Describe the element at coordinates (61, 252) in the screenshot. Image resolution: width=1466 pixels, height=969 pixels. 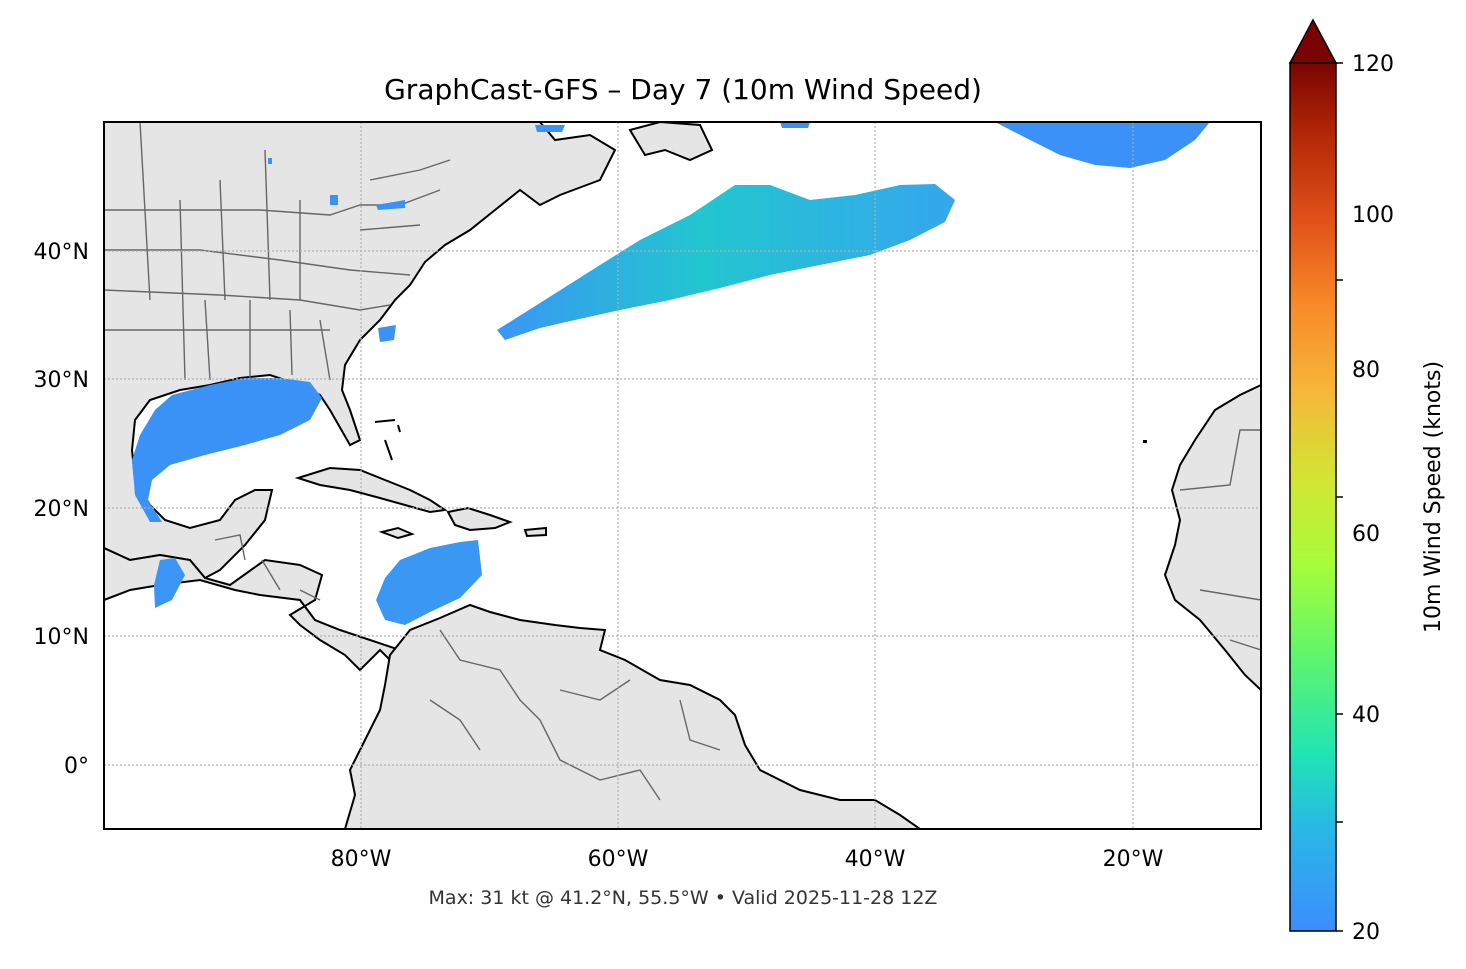
I see `lat-tick-label: 40°N` at that location.